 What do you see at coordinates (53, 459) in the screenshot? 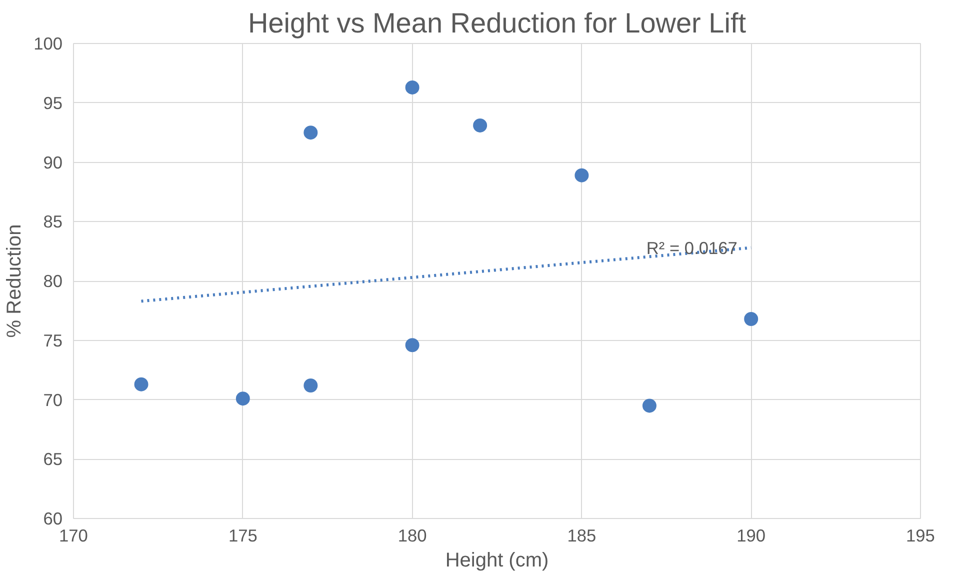
I see `y-tick-label: 65` at bounding box center [53, 459].